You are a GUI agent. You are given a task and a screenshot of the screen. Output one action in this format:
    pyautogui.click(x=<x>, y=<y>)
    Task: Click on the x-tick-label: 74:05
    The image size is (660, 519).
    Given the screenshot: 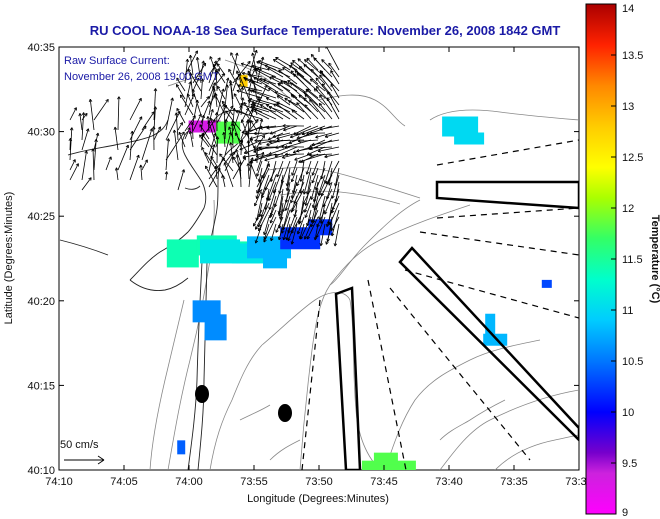 What is the action you would take?
    pyautogui.click(x=124, y=482)
    